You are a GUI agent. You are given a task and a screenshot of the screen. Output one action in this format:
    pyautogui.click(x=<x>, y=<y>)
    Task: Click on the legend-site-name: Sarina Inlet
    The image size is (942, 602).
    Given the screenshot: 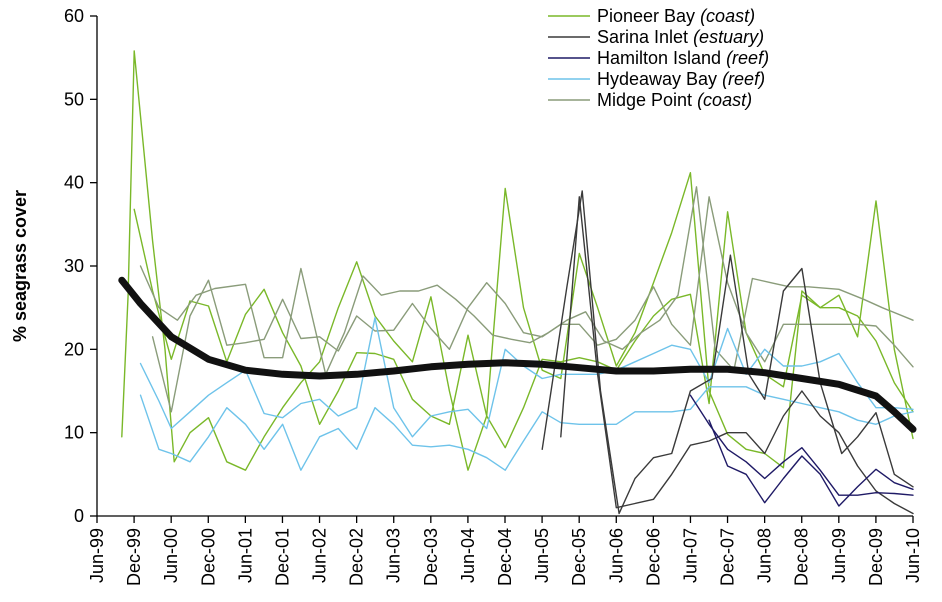 What is the action you would take?
    pyautogui.click(x=645, y=37)
    